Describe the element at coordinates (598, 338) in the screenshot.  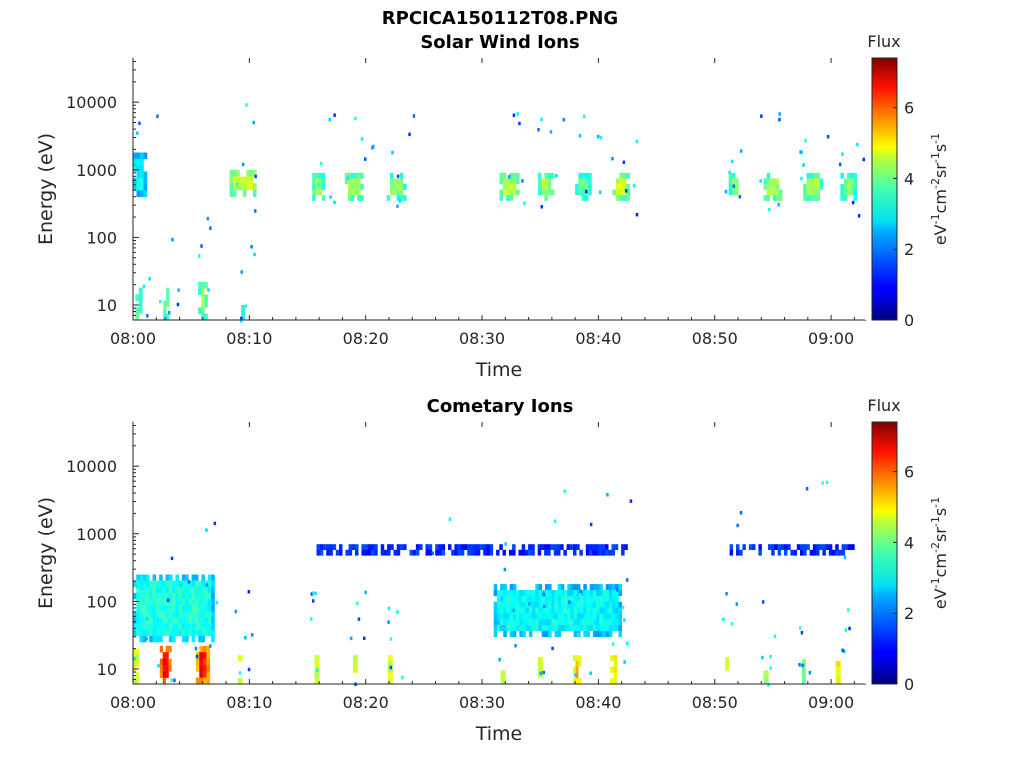
I see `x-tick-label: 08:40` at that location.